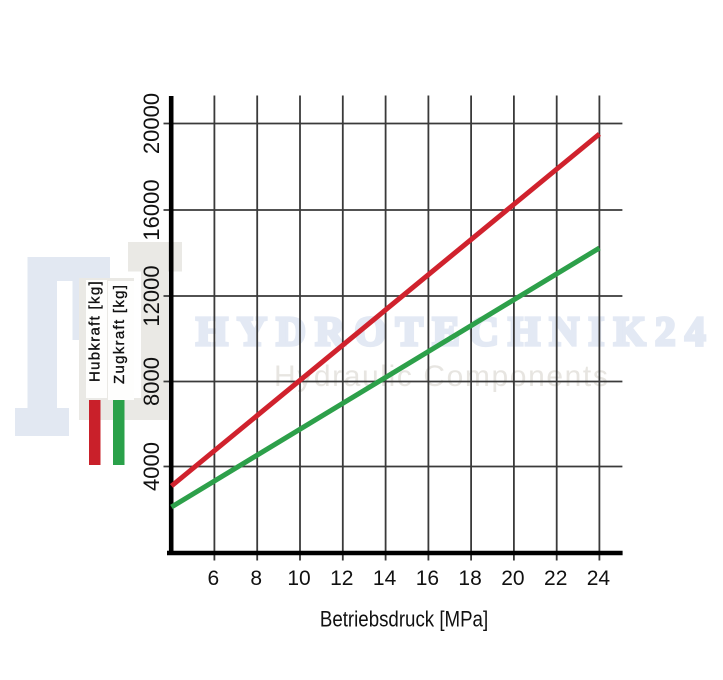  What do you see at coordinates (119, 334) in the screenshot?
I see `svg-text: Zugkraft [kg]` at bounding box center [119, 334].